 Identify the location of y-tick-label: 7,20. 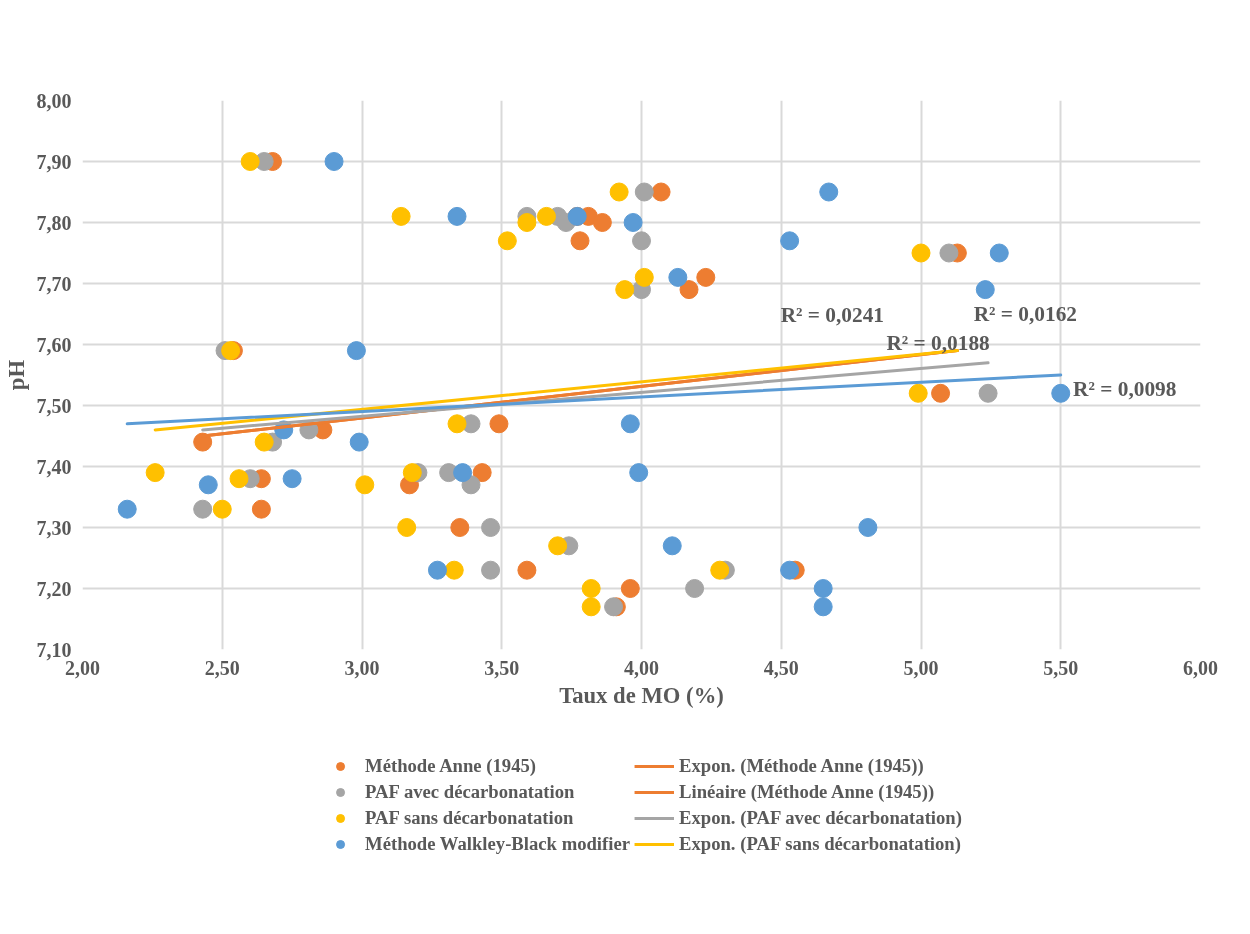
(54, 588).